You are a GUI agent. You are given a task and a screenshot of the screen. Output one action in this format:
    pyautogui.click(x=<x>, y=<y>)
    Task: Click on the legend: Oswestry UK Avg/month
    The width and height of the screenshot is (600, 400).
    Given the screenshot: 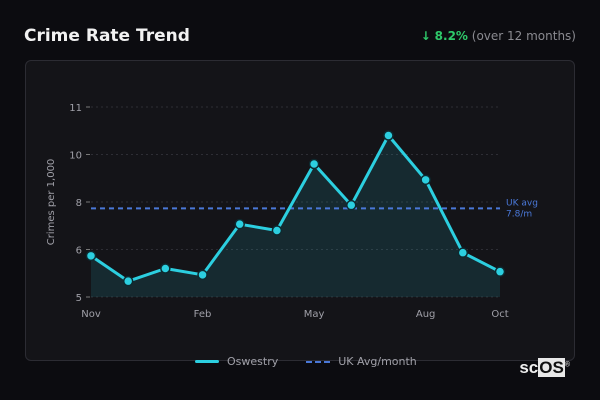 What is the action you would take?
    pyautogui.click(x=306, y=361)
    